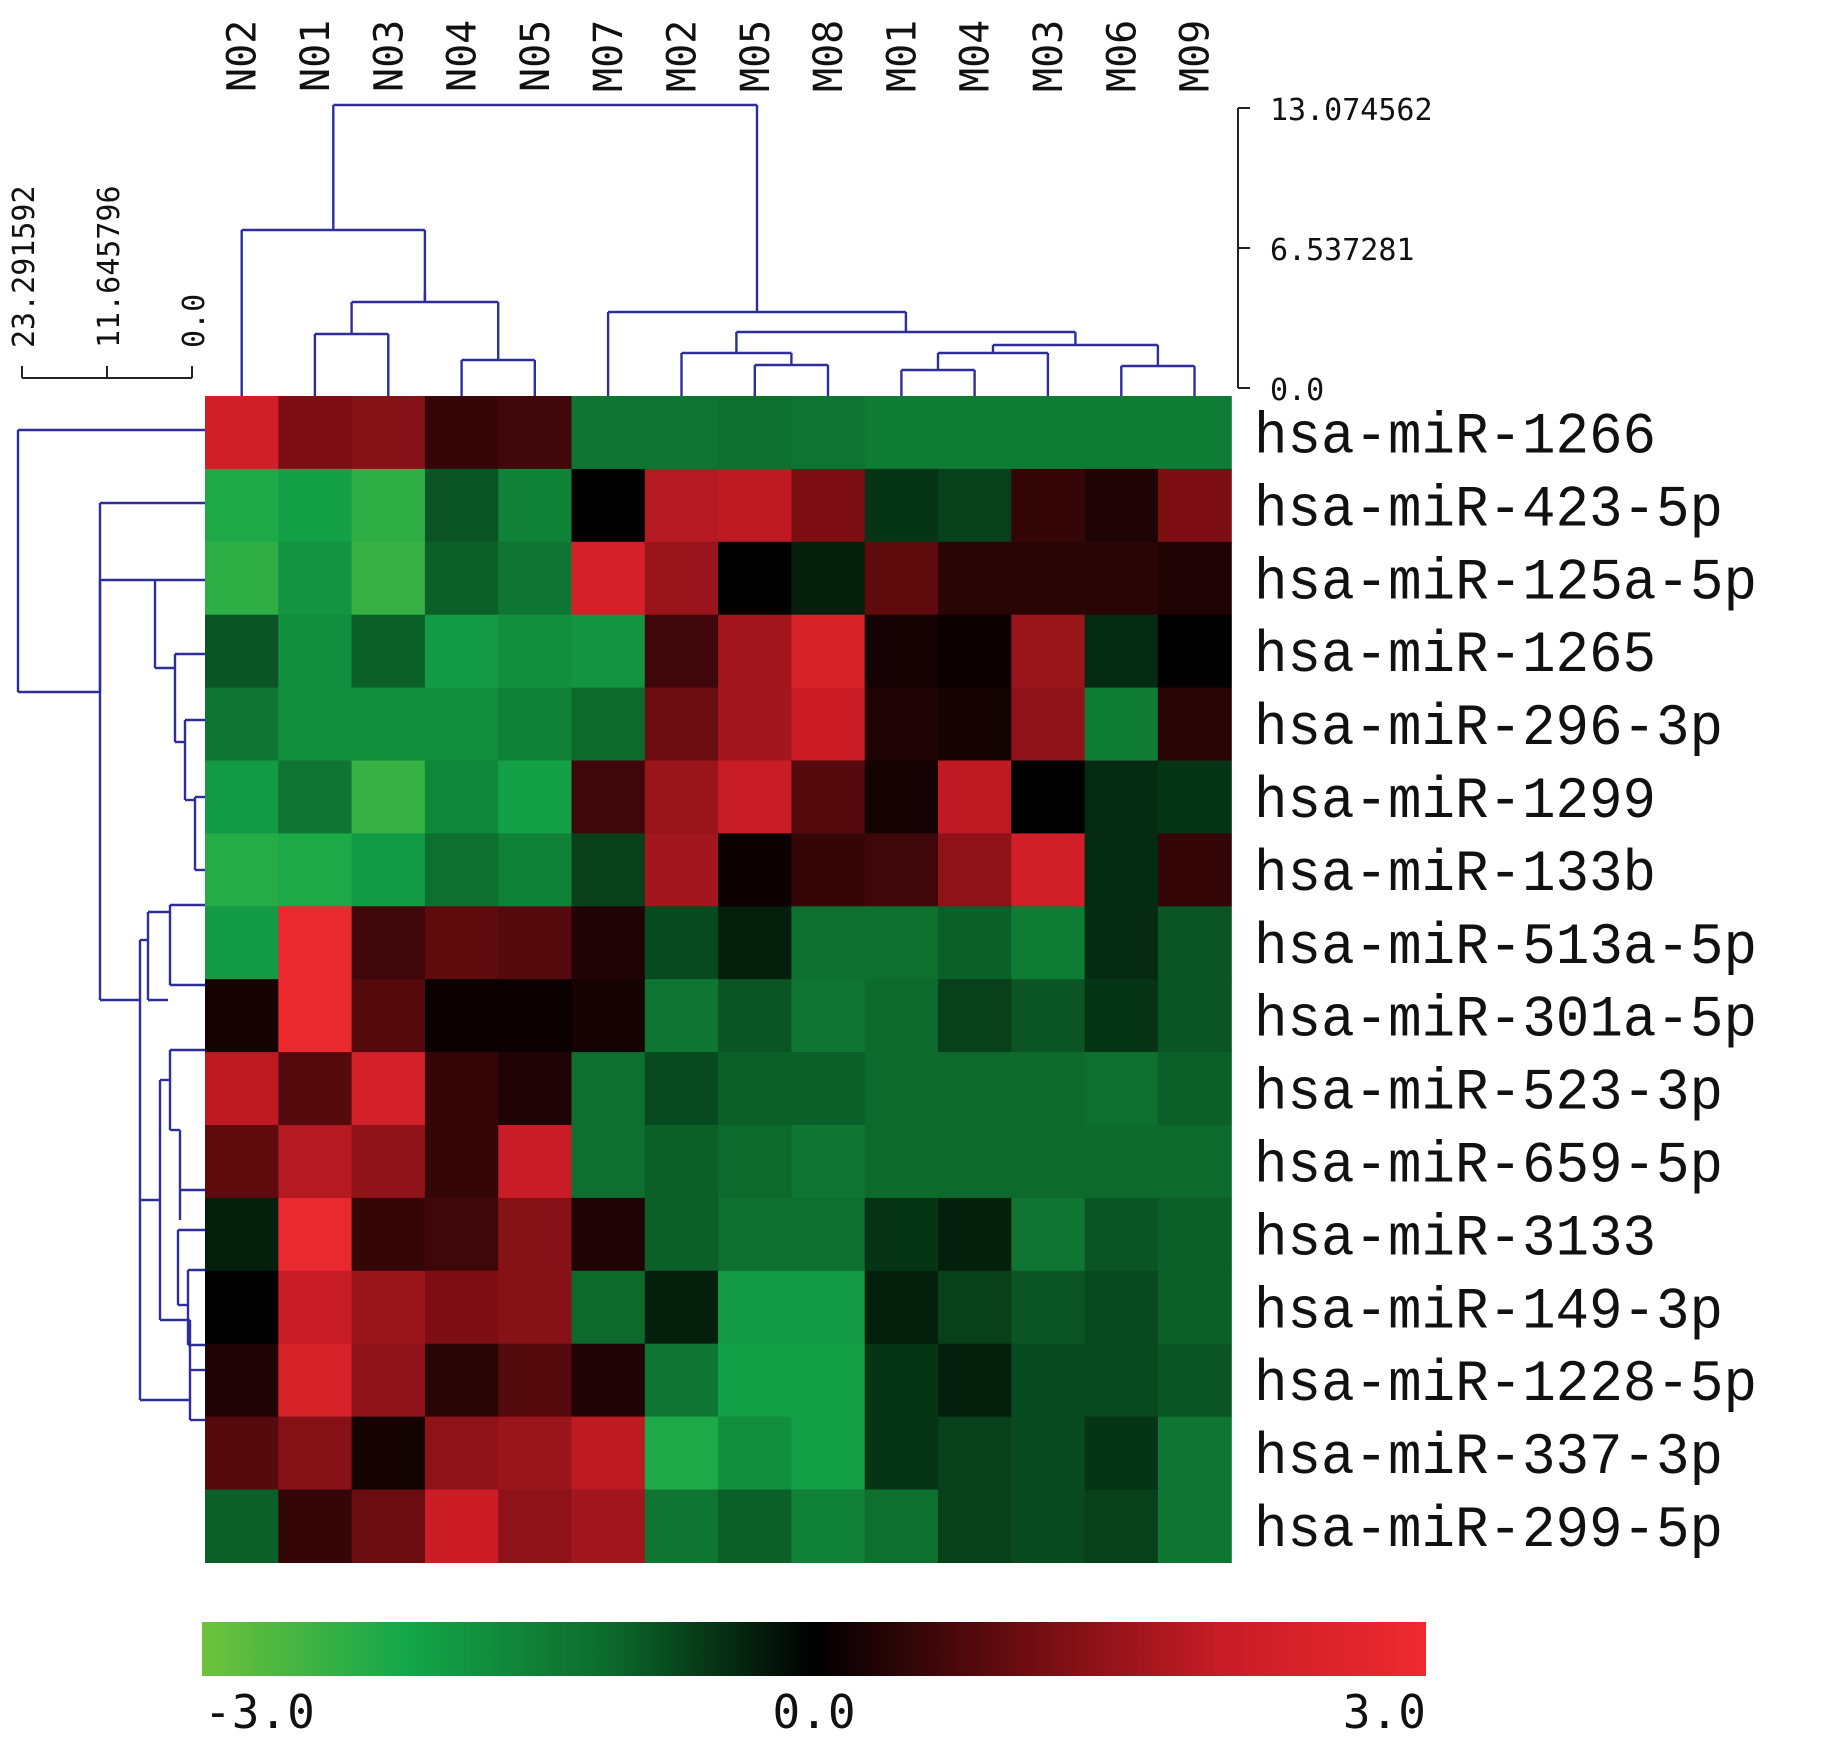 Image resolution: width=1831 pixels, height=1751 pixels. What do you see at coordinates (109, 282) in the screenshot?
I see `row-dendrogram-scale: 23.291592 11.645796 0.0` at bounding box center [109, 282].